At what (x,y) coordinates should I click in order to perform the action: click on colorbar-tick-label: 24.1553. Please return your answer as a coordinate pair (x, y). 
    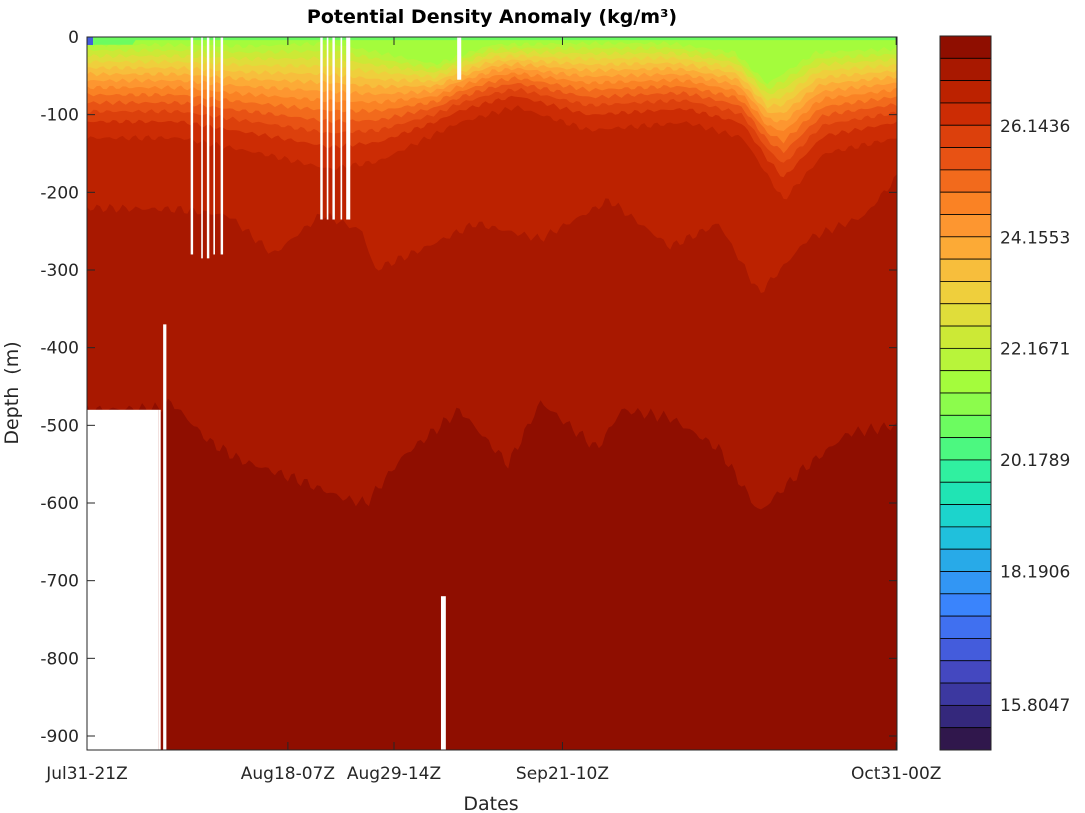
    Looking at the image, I should click on (1035, 238).